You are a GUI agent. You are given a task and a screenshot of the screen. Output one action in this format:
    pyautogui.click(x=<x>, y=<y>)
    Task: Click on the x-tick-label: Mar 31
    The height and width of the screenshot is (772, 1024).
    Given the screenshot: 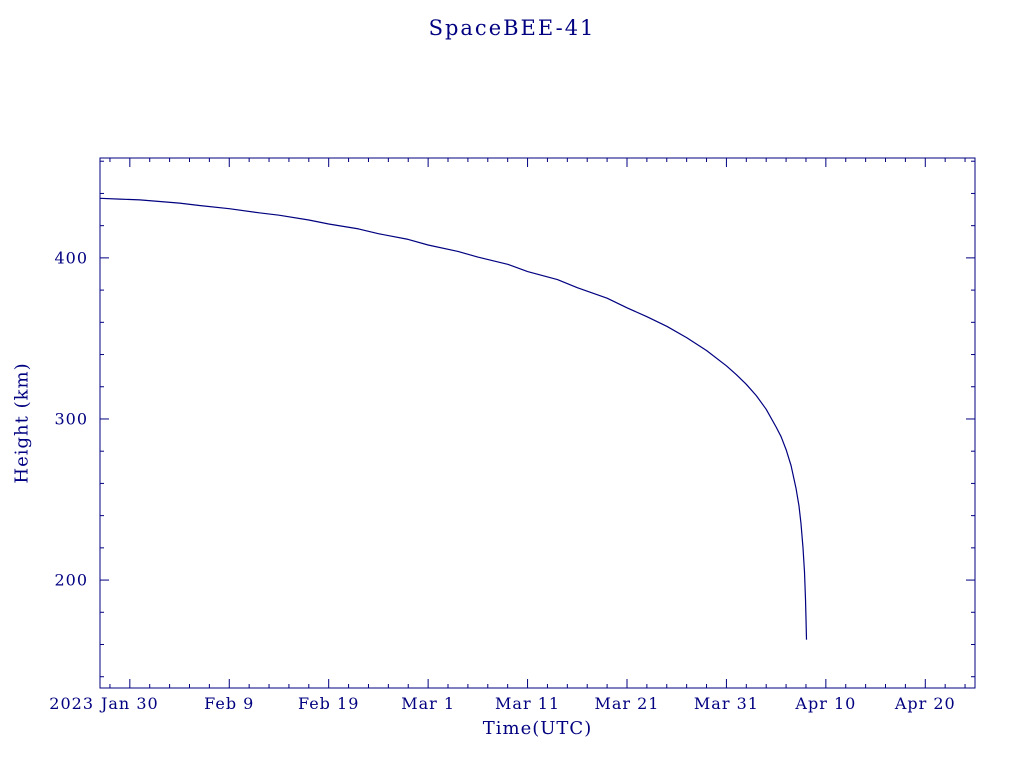 What is the action you would take?
    pyautogui.click(x=726, y=703)
    